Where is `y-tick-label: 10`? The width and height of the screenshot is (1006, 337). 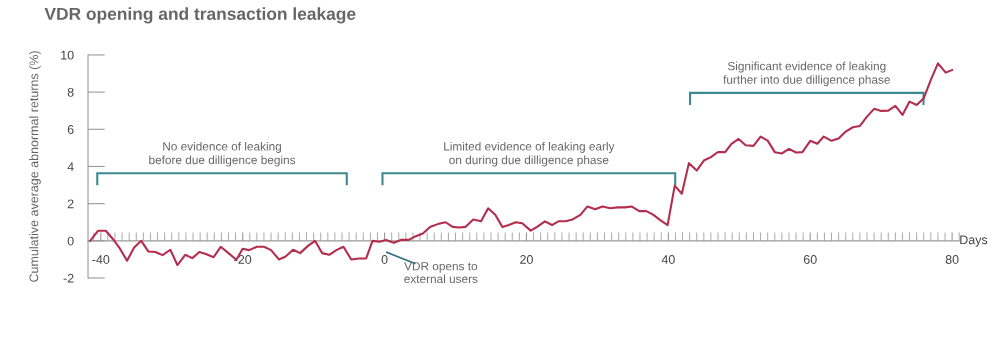 y-tick-label: 10 is located at coordinates (67, 55).